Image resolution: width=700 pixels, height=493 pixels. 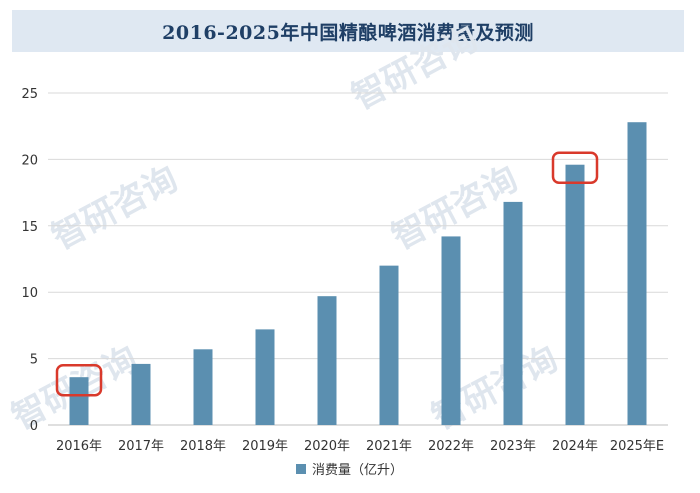 What do you see at coordinates (79, 446) in the screenshot?
I see `x-tick-label: 2016年` at bounding box center [79, 446].